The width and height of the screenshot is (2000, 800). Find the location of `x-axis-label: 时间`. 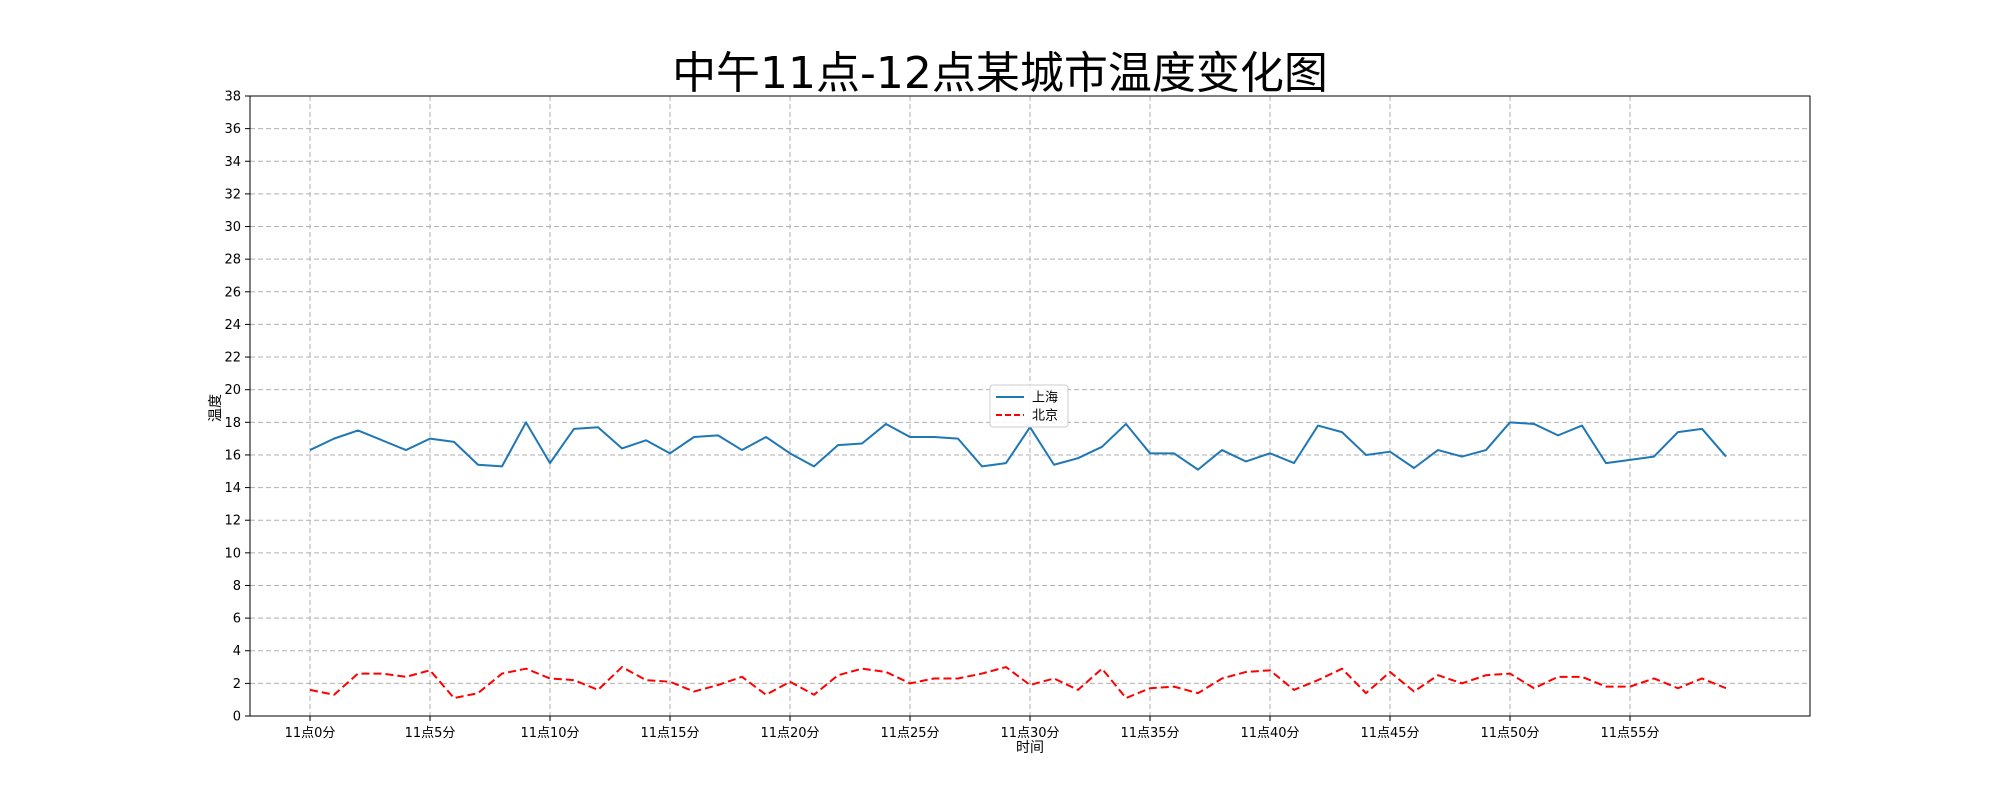

x-axis-label: 时间 is located at coordinates (1030, 748).